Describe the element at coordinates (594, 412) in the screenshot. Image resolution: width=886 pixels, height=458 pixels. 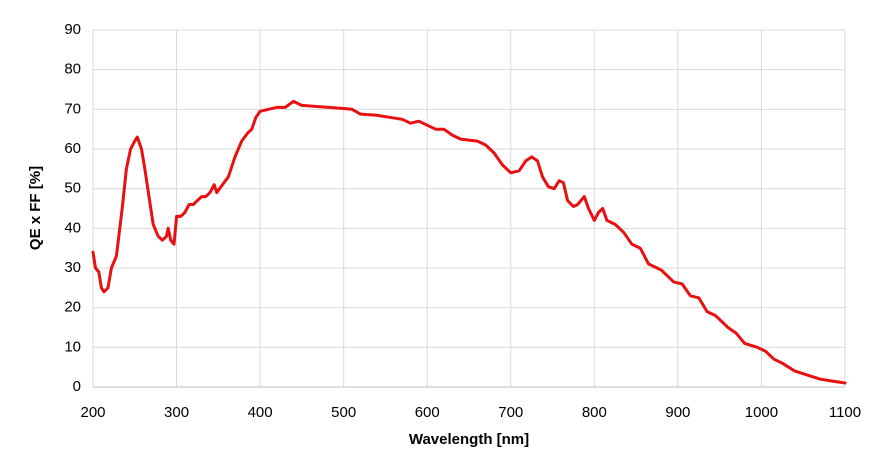
I see `x-tick-label: 800` at that location.